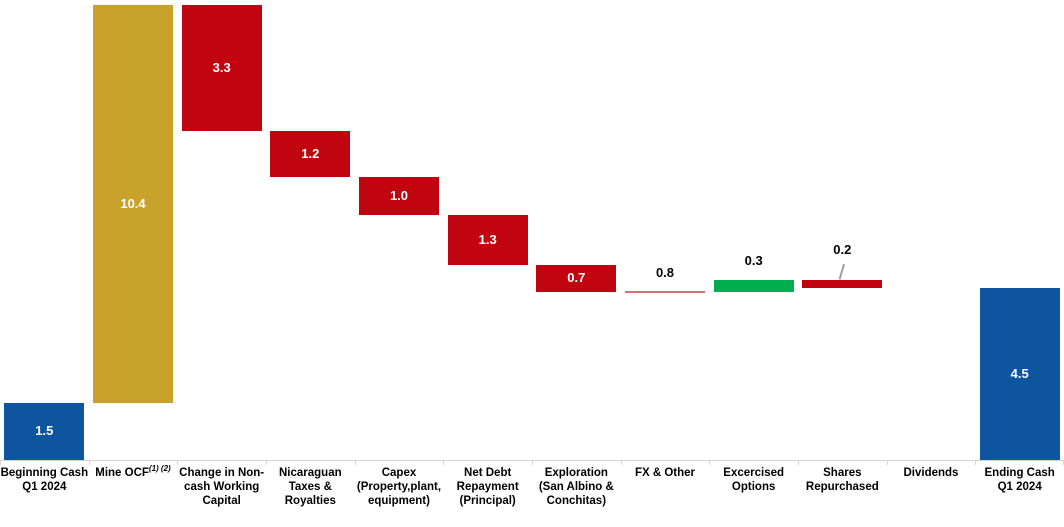  I want to click on bar-value-label: 0.3, so click(753, 261).